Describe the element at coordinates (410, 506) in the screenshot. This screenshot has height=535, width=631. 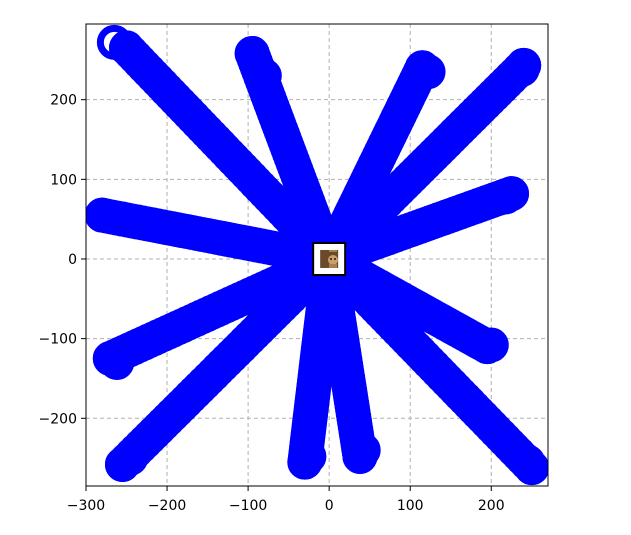
I see `x-tick-label: 100` at that location.